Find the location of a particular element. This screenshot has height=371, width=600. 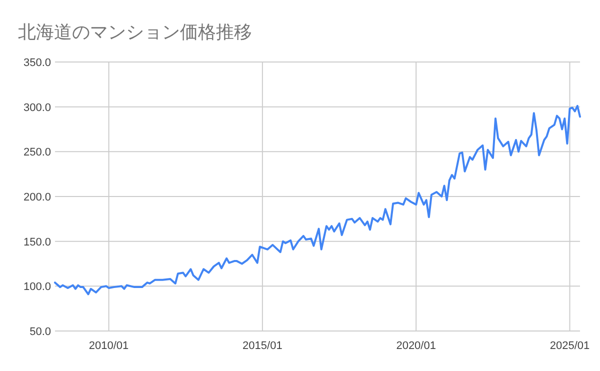

x-tick-label: 2015/01 is located at coordinates (262, 346).